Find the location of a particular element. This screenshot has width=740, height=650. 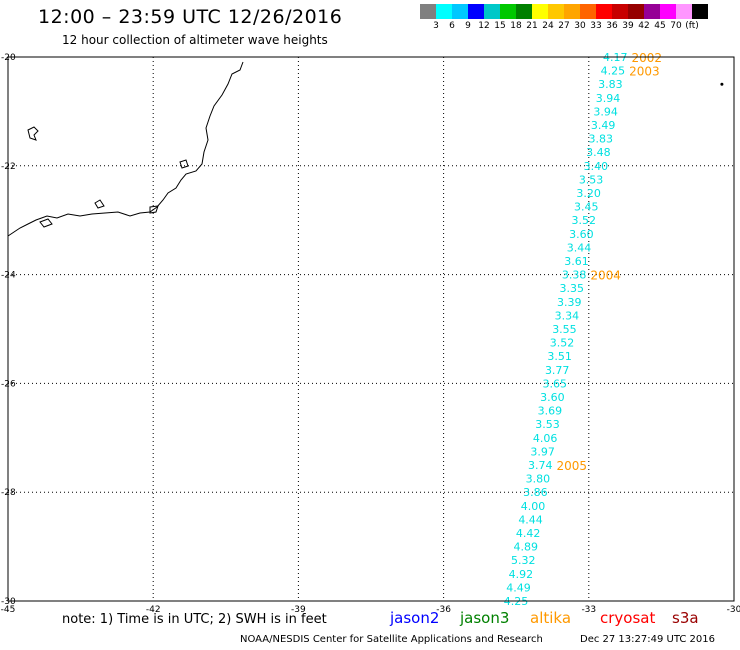

swh-value: 3.20 is located at coordinates (588, 193).